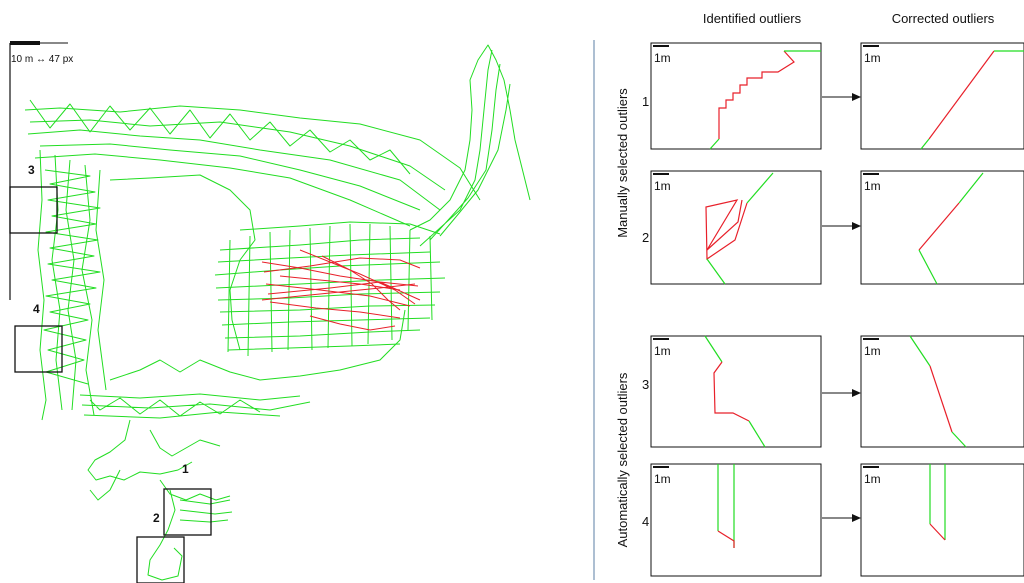 The image size is (1024, 583). Describe the element at coordinates (31, 170) in the screenshot. I see `marker-label-3: 3` at that location.